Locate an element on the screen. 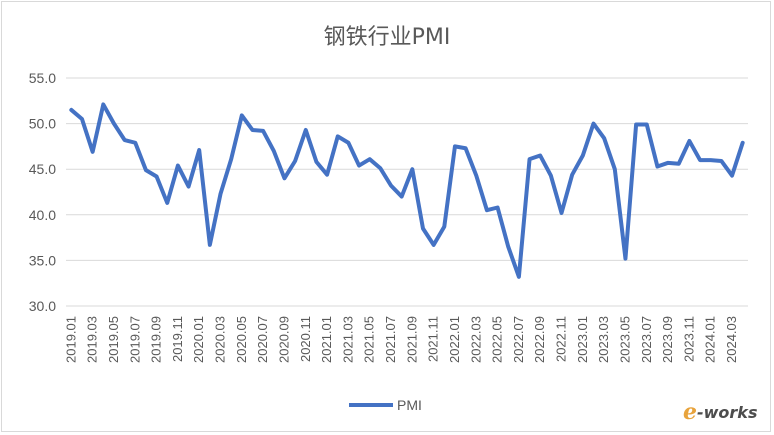  x-tick-label: 2020.07 is located at coordinates (262, 339).